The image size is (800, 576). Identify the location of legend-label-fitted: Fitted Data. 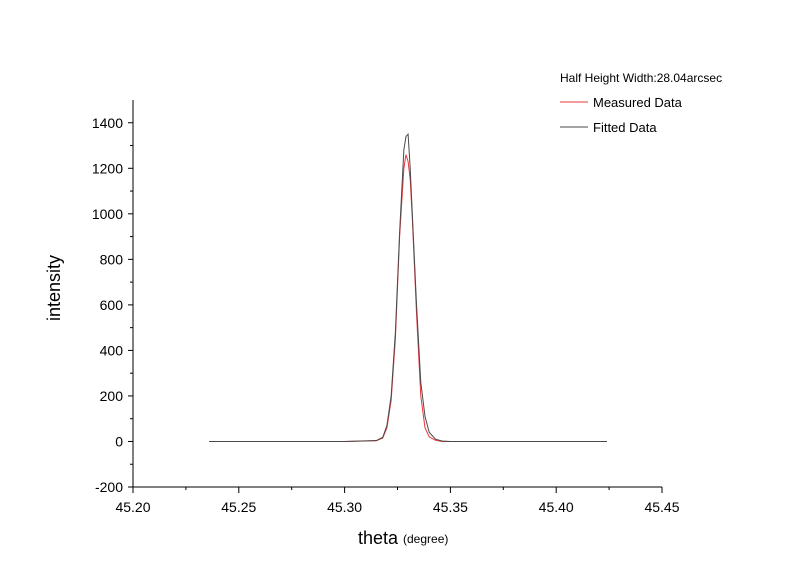
(625, 127).